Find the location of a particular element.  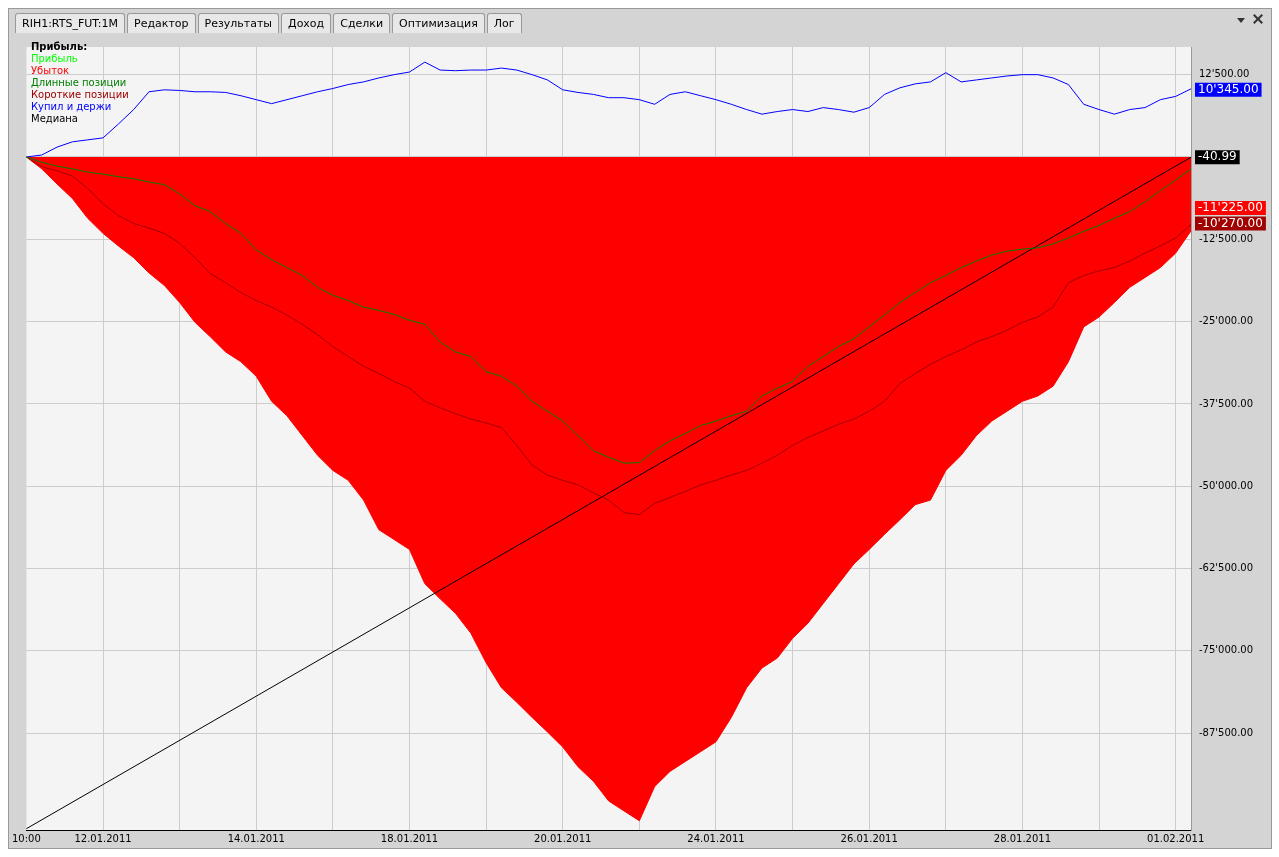

y-tick-label: -50'000.00 is located at coordinates (1226, 485).